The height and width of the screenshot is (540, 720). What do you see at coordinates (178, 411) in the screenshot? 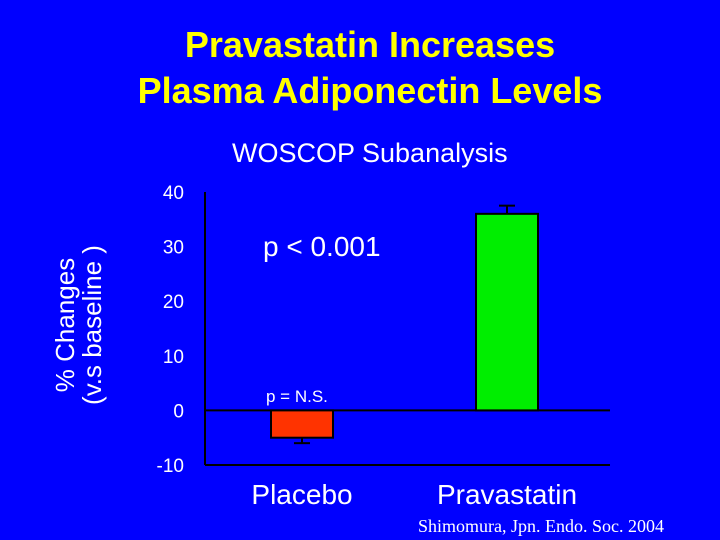
I see `y-tick-label-0: 0` at bounding box center [178, 411].